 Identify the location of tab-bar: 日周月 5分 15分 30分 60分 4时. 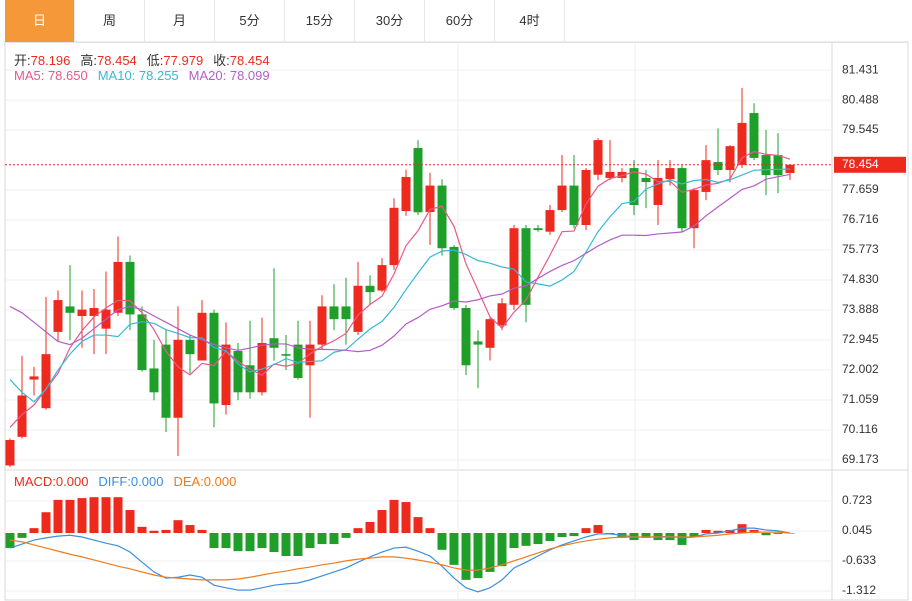
(456, 21).